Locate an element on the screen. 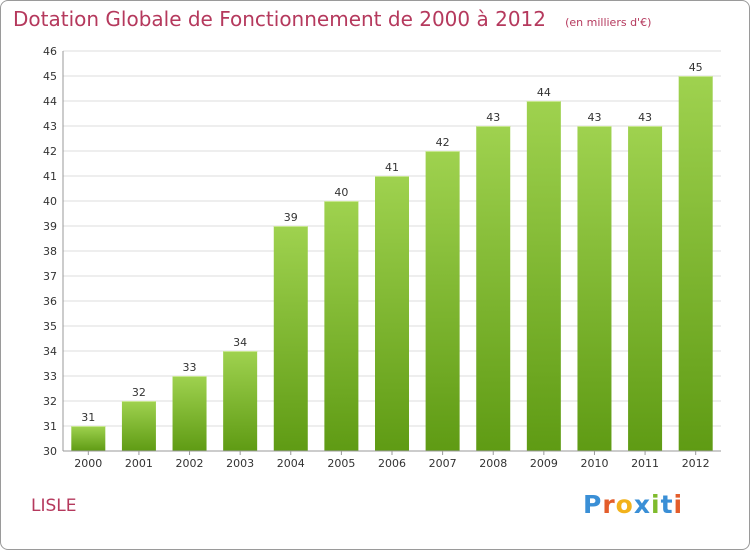 The width and height of the screenshot is (750, 550). data-label: 31 is located at coordinates (88, 417).